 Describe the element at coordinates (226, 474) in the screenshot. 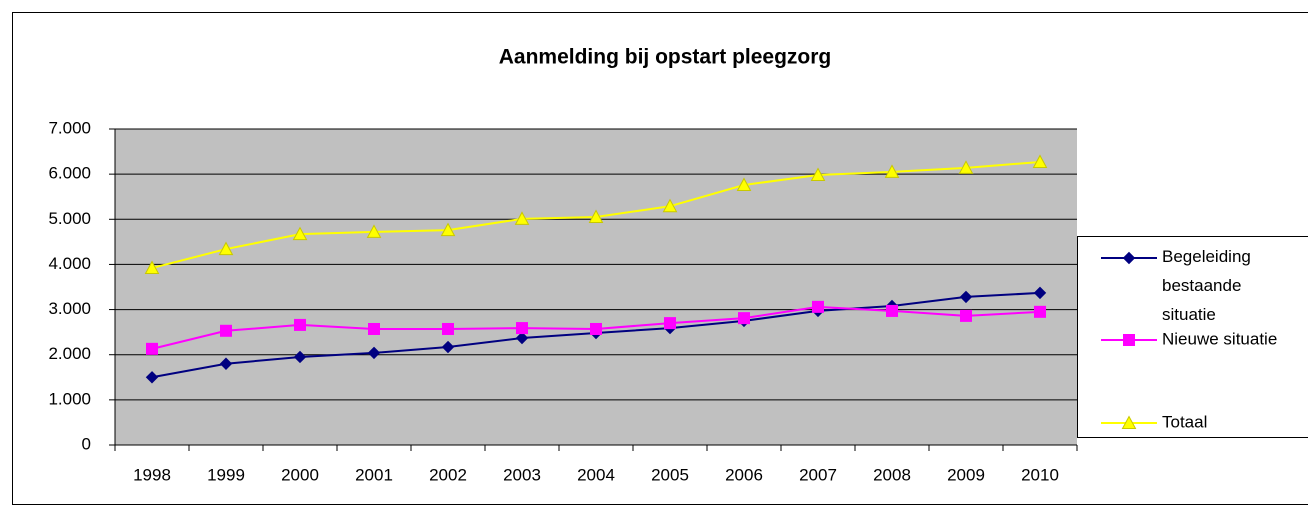

I see `x-tick-label: 1999` at that location.